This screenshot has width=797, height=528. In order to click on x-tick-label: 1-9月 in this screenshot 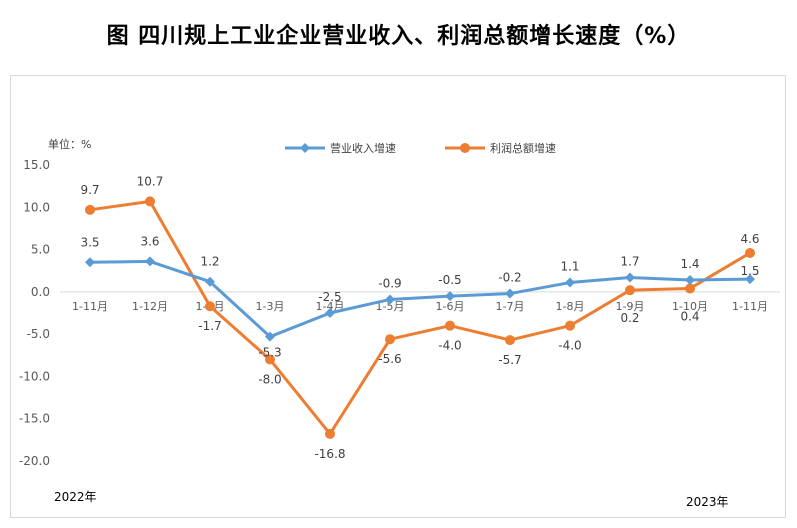, I will do `click(630, 306)`.